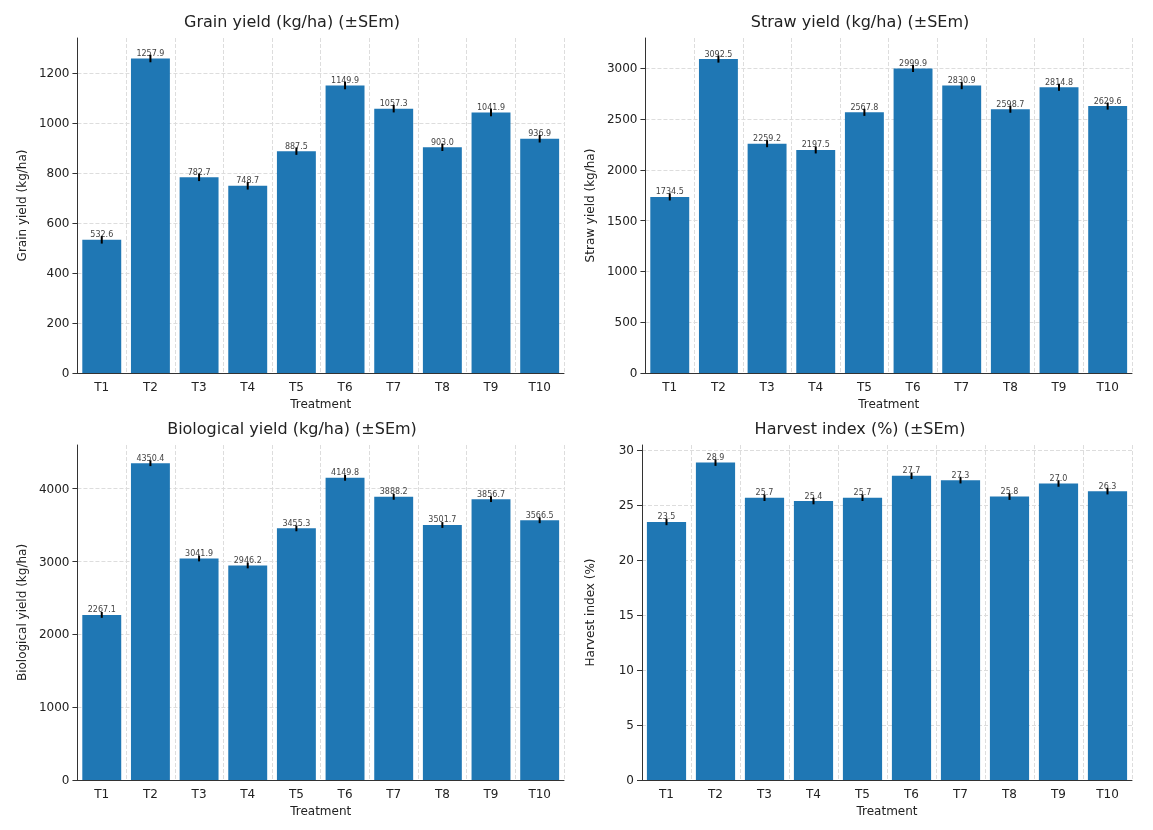 The width and height of the screenshot is (1153, 830). I want to click on data-label: 1041.9, so click(491, 108).